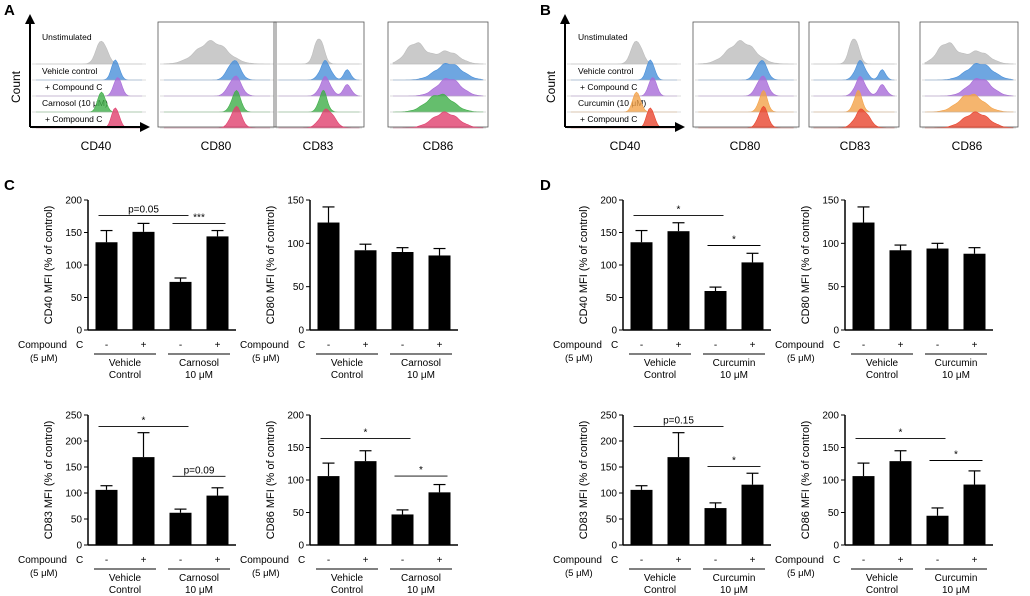 The width and height of the screenshot is (1030, 596). I want to click on flow-a-row-label-5: + Compound C, so click(73, 119).